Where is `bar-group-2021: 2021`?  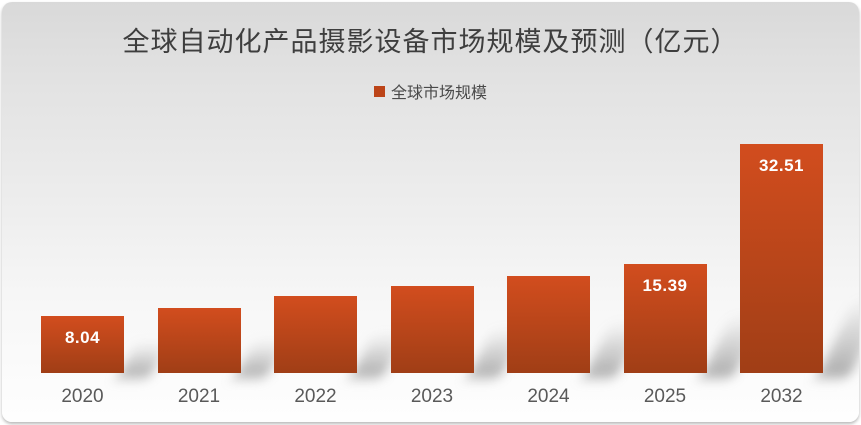 bar-group-2021: 2021 is located at coordinates (221, 365).